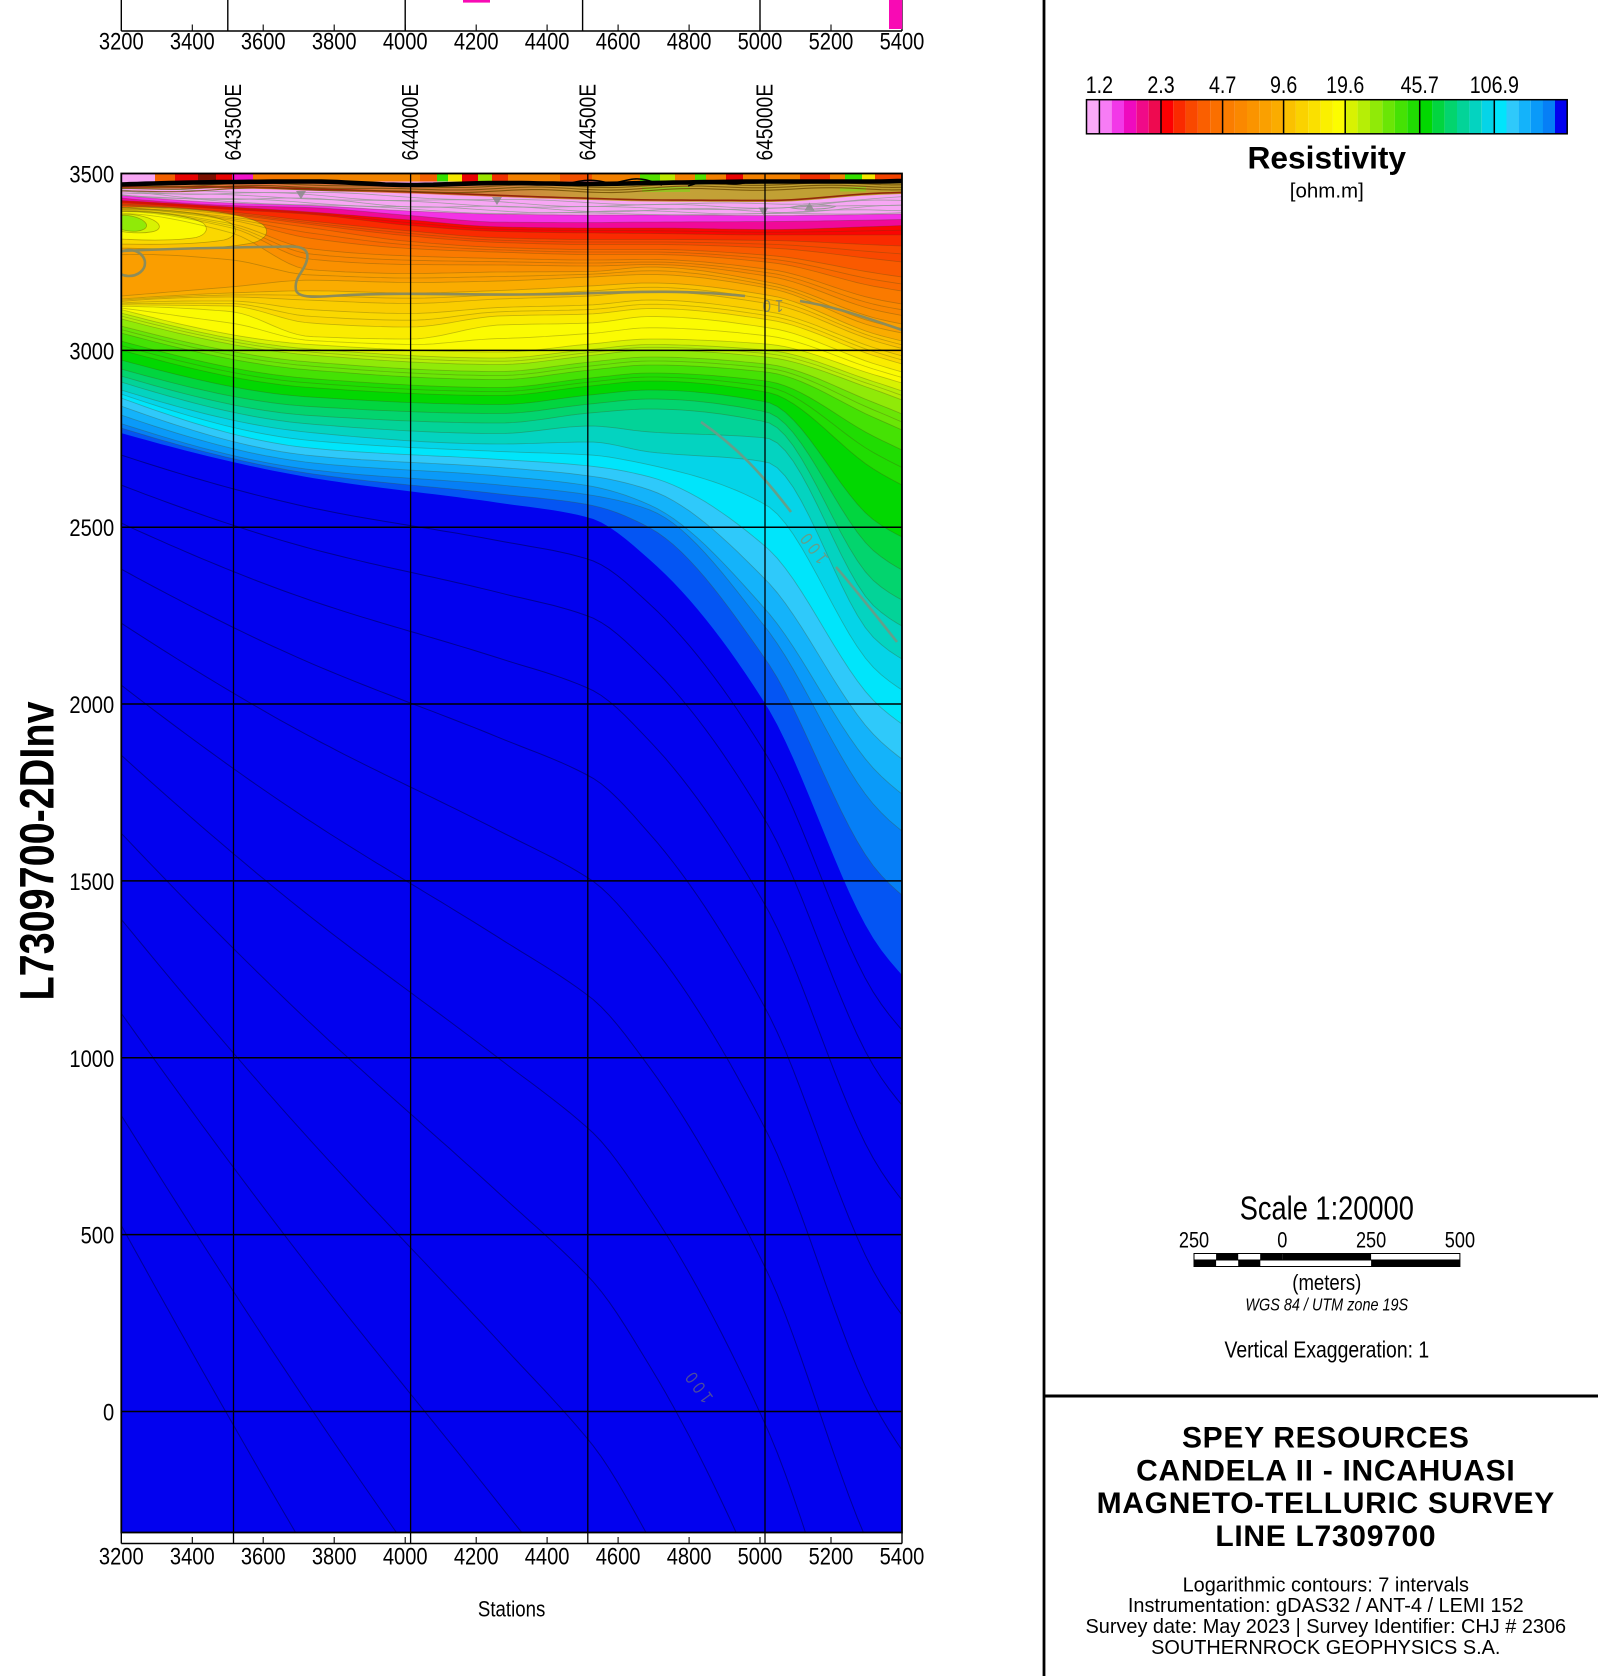  I want to click on svg-text: 644000E, so click(410, 122).